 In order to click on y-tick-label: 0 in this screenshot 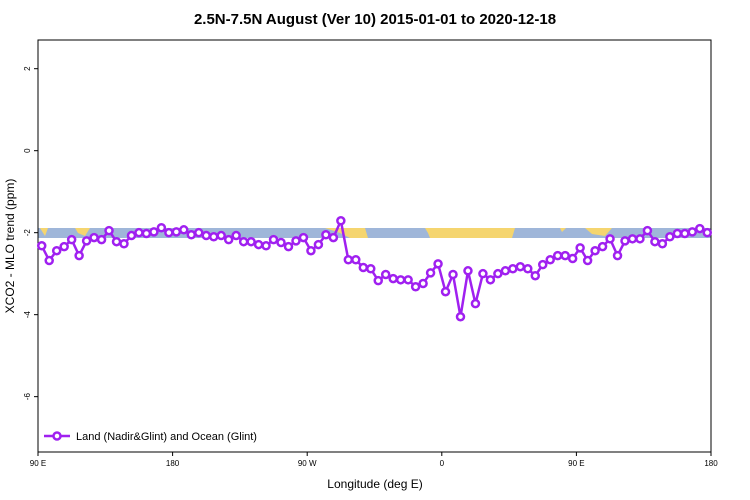, I will do `click(27, 150)`.